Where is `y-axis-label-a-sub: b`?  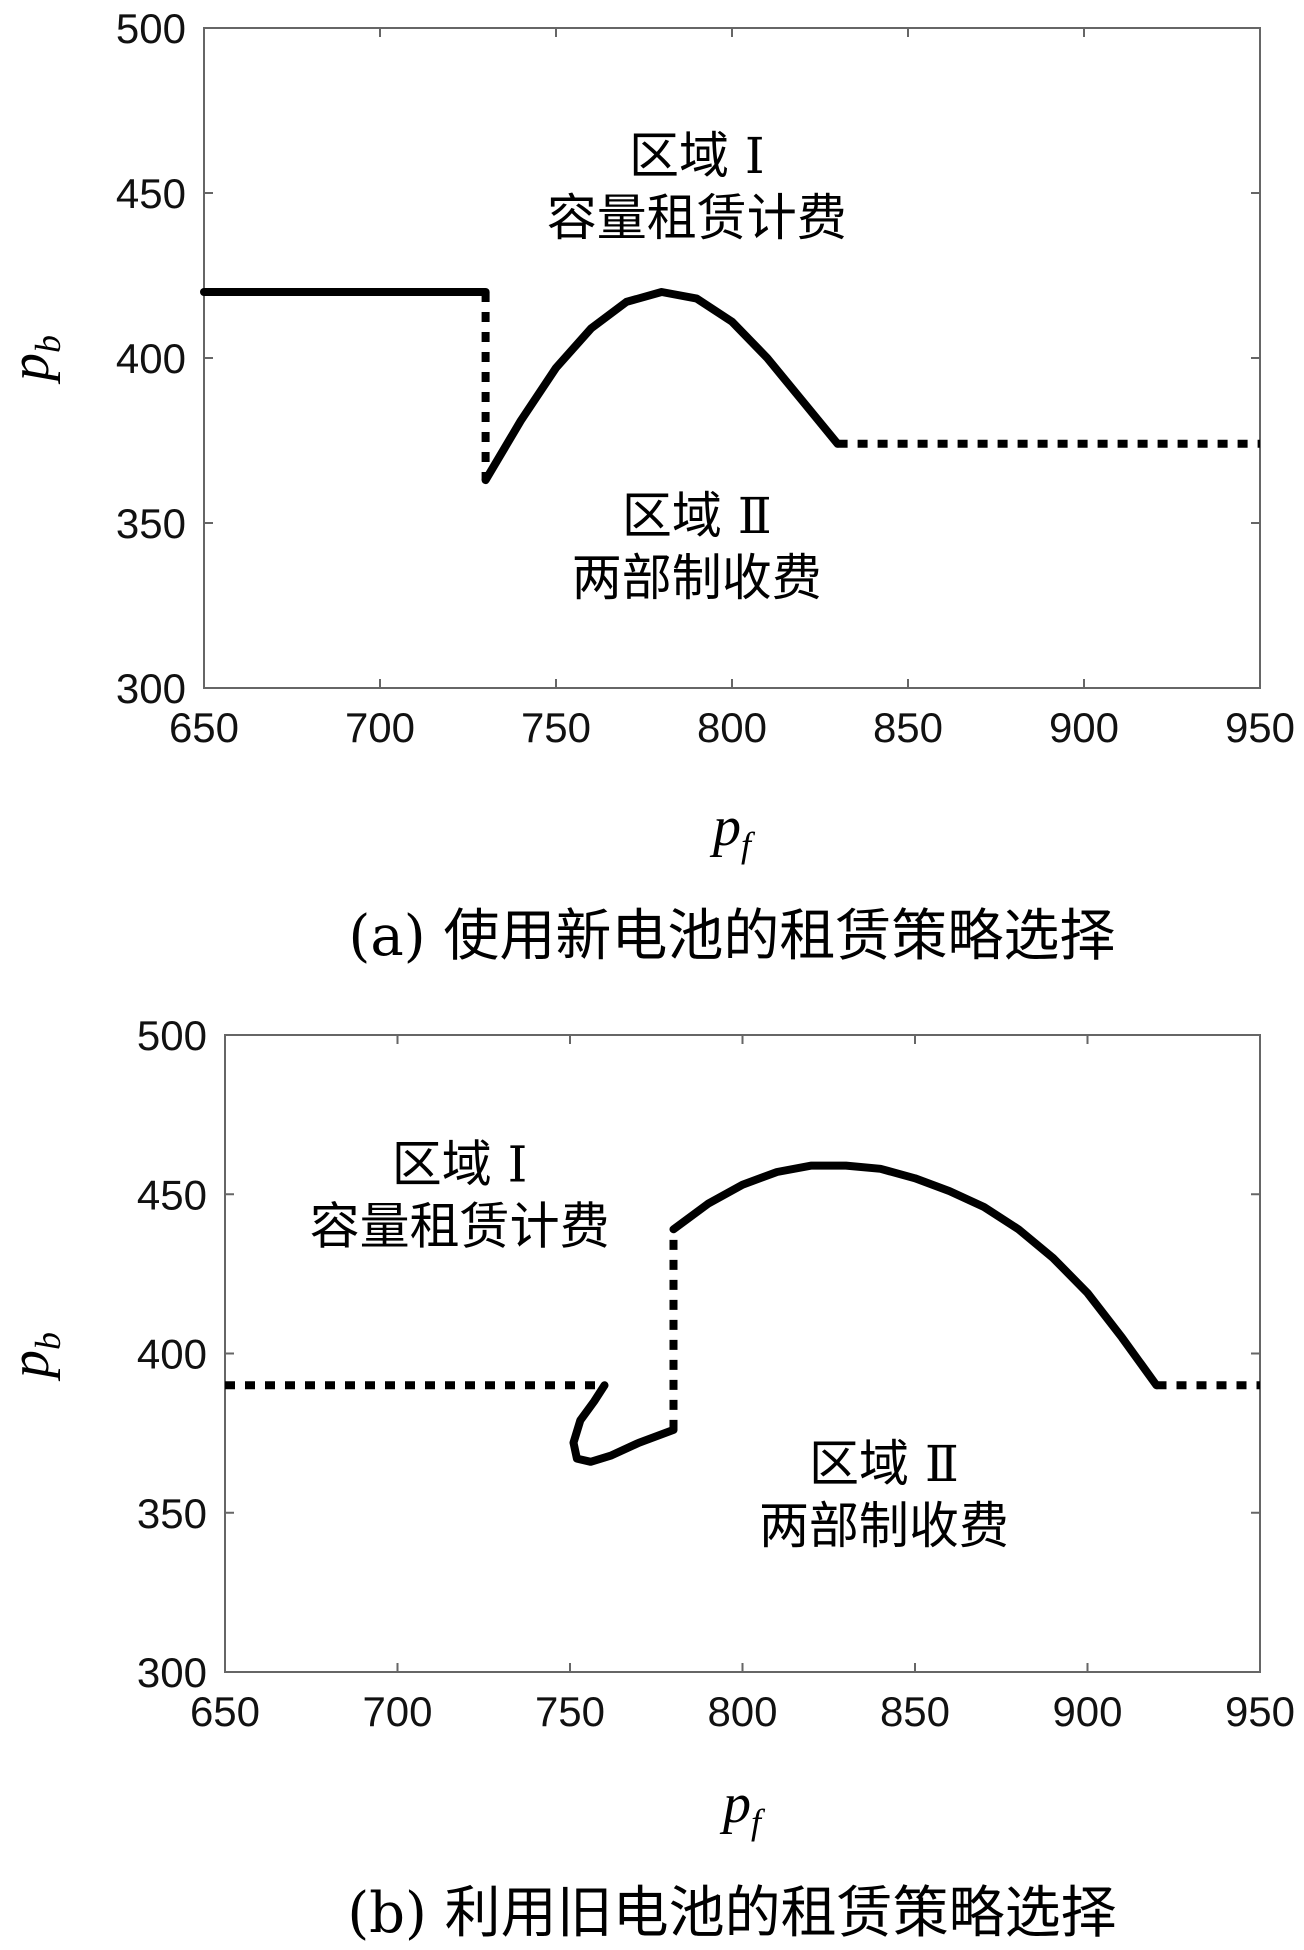
y-axis-label-a-sub: b is located at coordinates (48, 344).